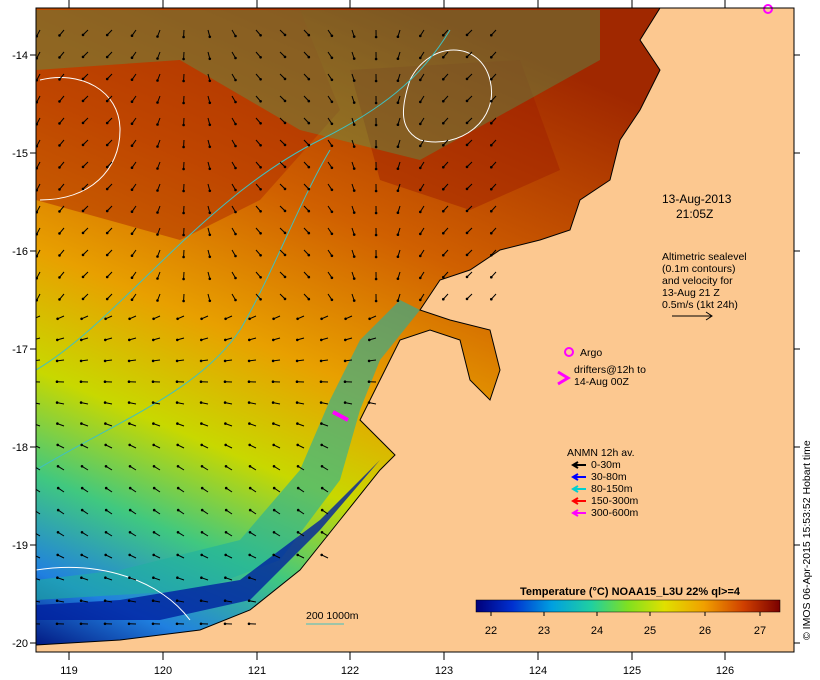  What do you see at coordinates (705, 631) in the screenshot?
I see `colorbar-tick-label: 26` at bounding box center [705, 631].